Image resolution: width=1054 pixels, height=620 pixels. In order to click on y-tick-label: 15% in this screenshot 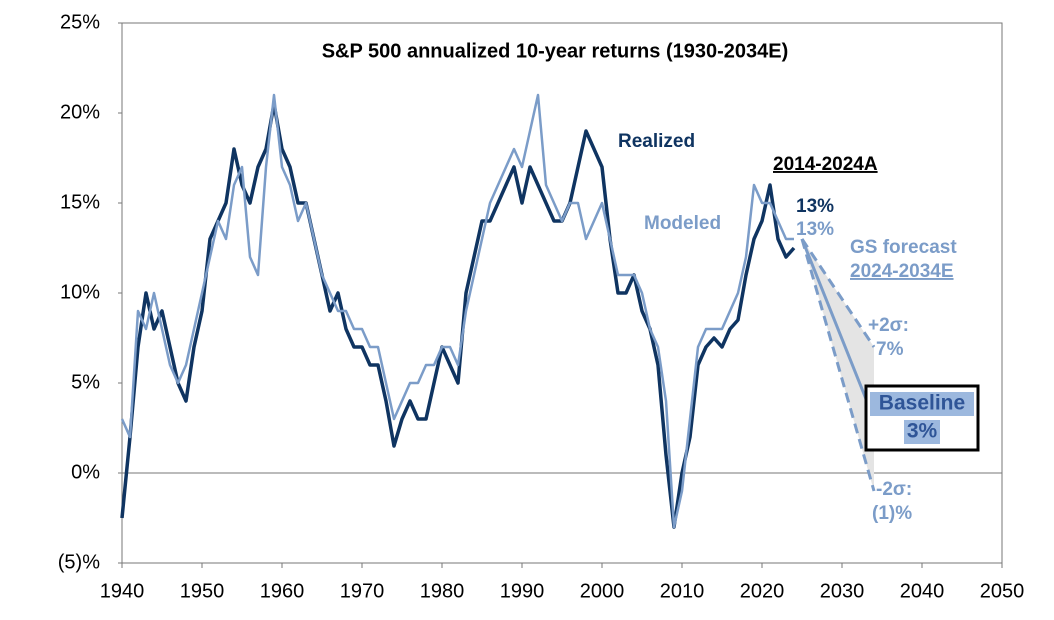, I will do `click(80, 202)`.